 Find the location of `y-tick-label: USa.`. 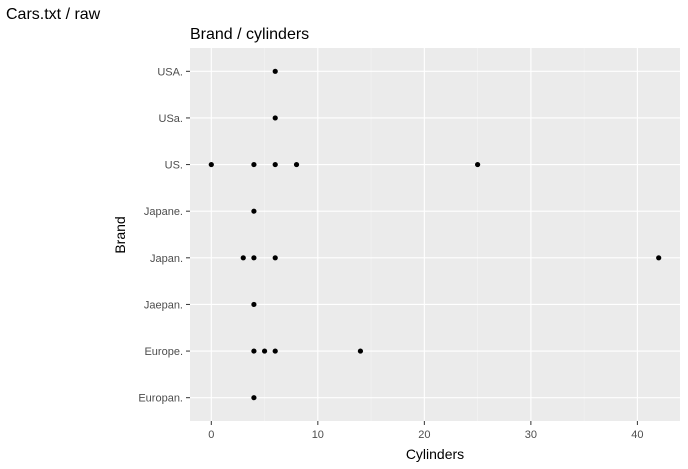

y-tick-label: USa. is located at coordinates (171, 119).